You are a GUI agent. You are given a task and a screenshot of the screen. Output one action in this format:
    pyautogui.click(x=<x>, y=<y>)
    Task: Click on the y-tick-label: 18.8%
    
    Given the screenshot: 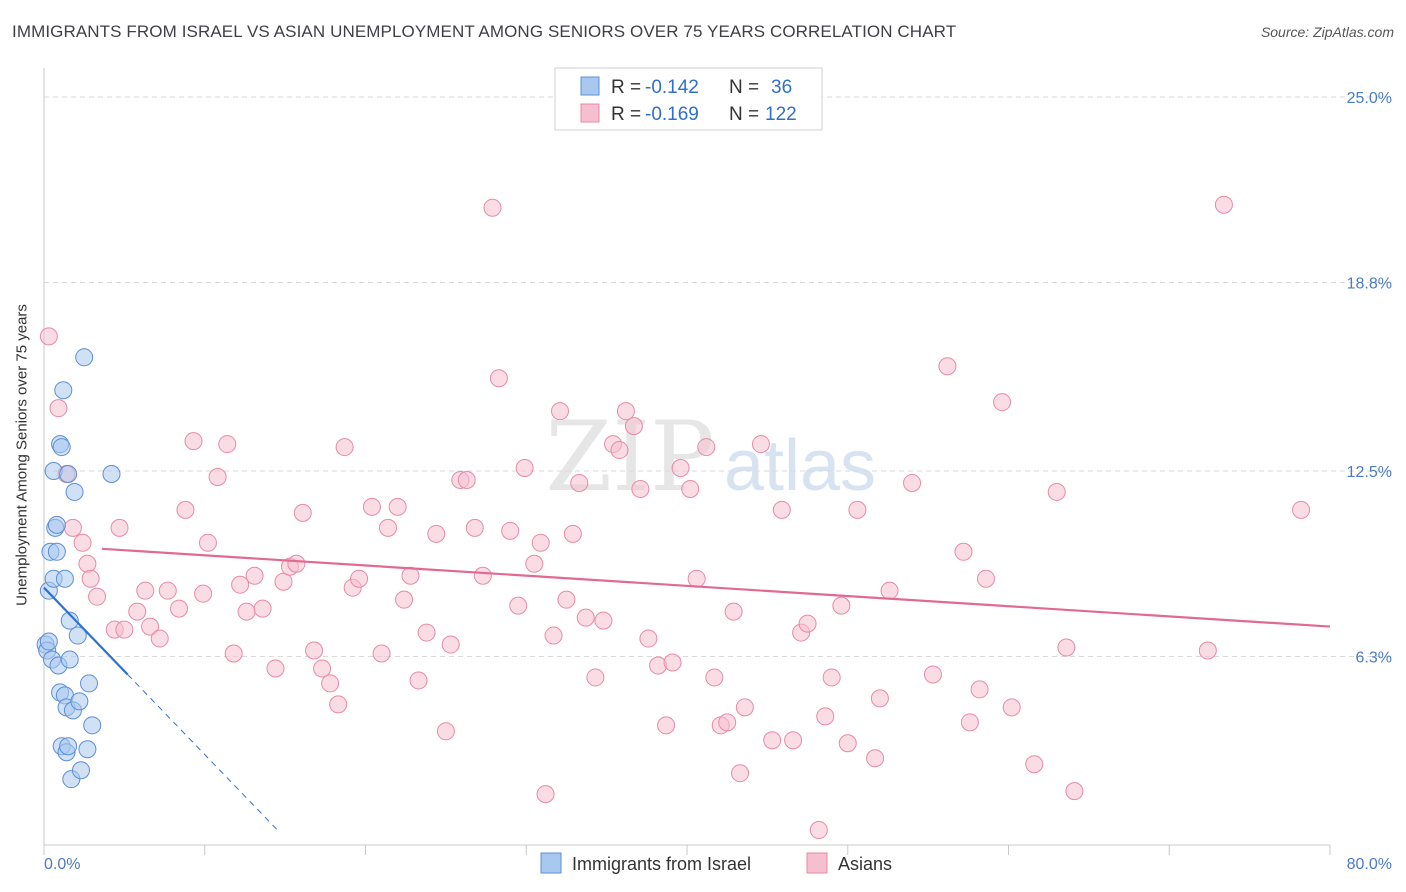 What is the action you would take?
    pyautogui.click(x=1369, y=284)
    